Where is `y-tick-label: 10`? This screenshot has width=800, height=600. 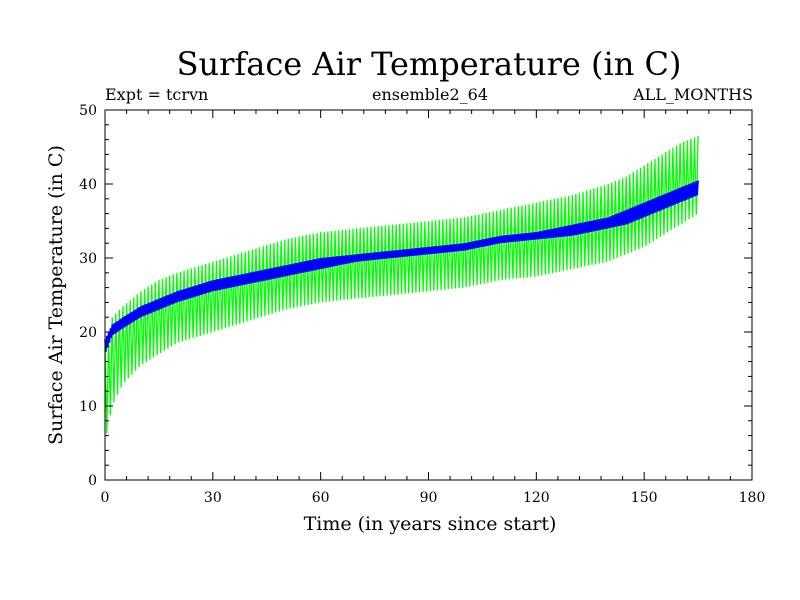 y-tick-label: 10 is located at coordinates (88, 407).